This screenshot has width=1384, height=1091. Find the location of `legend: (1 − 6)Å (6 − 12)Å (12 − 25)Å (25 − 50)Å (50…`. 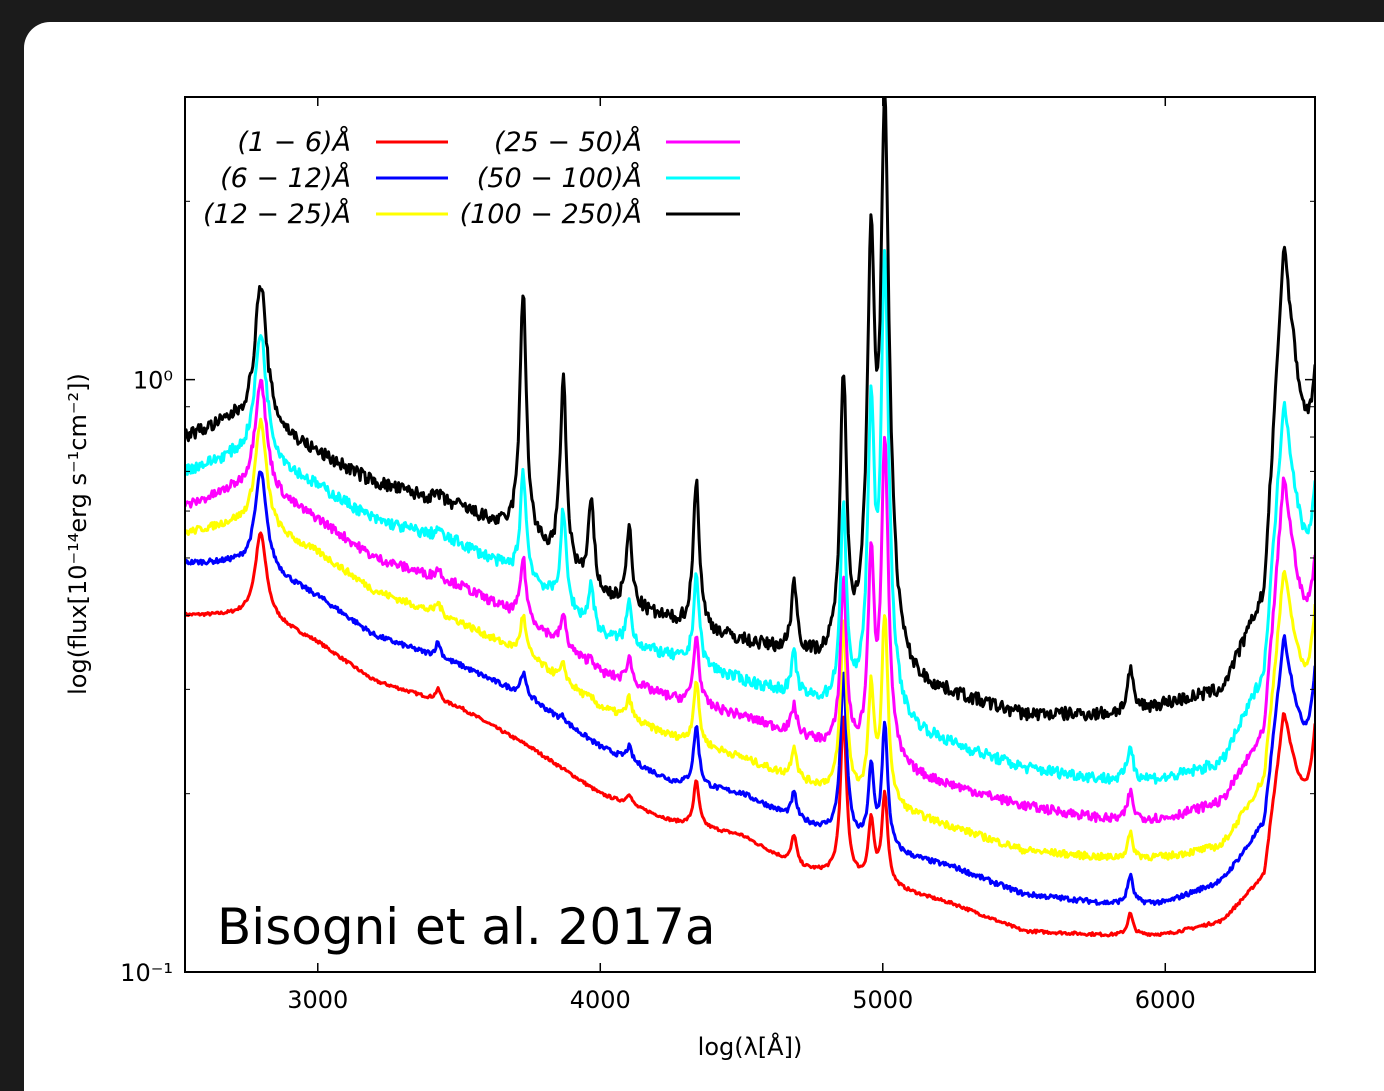

legend: (1 − 6)Å (6 − 12)Å (12 − 25)Å (25 − 50)Å (50… is located at coordinates (471, 178).